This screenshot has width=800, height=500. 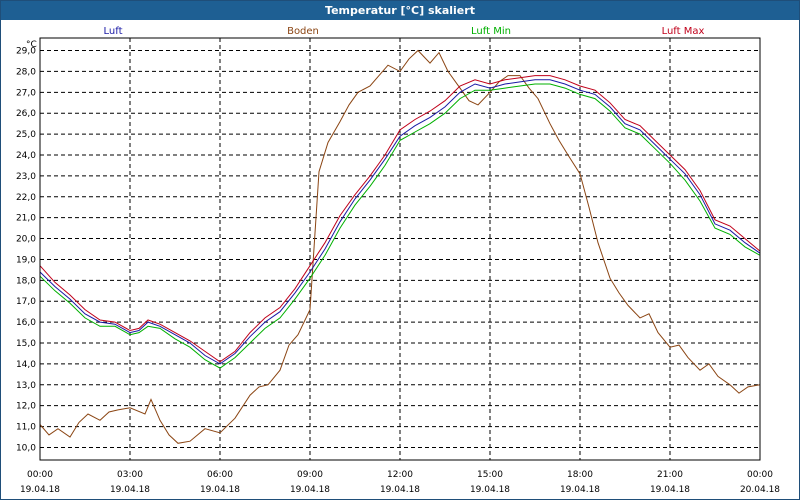 I want to click on x-tick-time: 15:00, so click(x=490, y=475).